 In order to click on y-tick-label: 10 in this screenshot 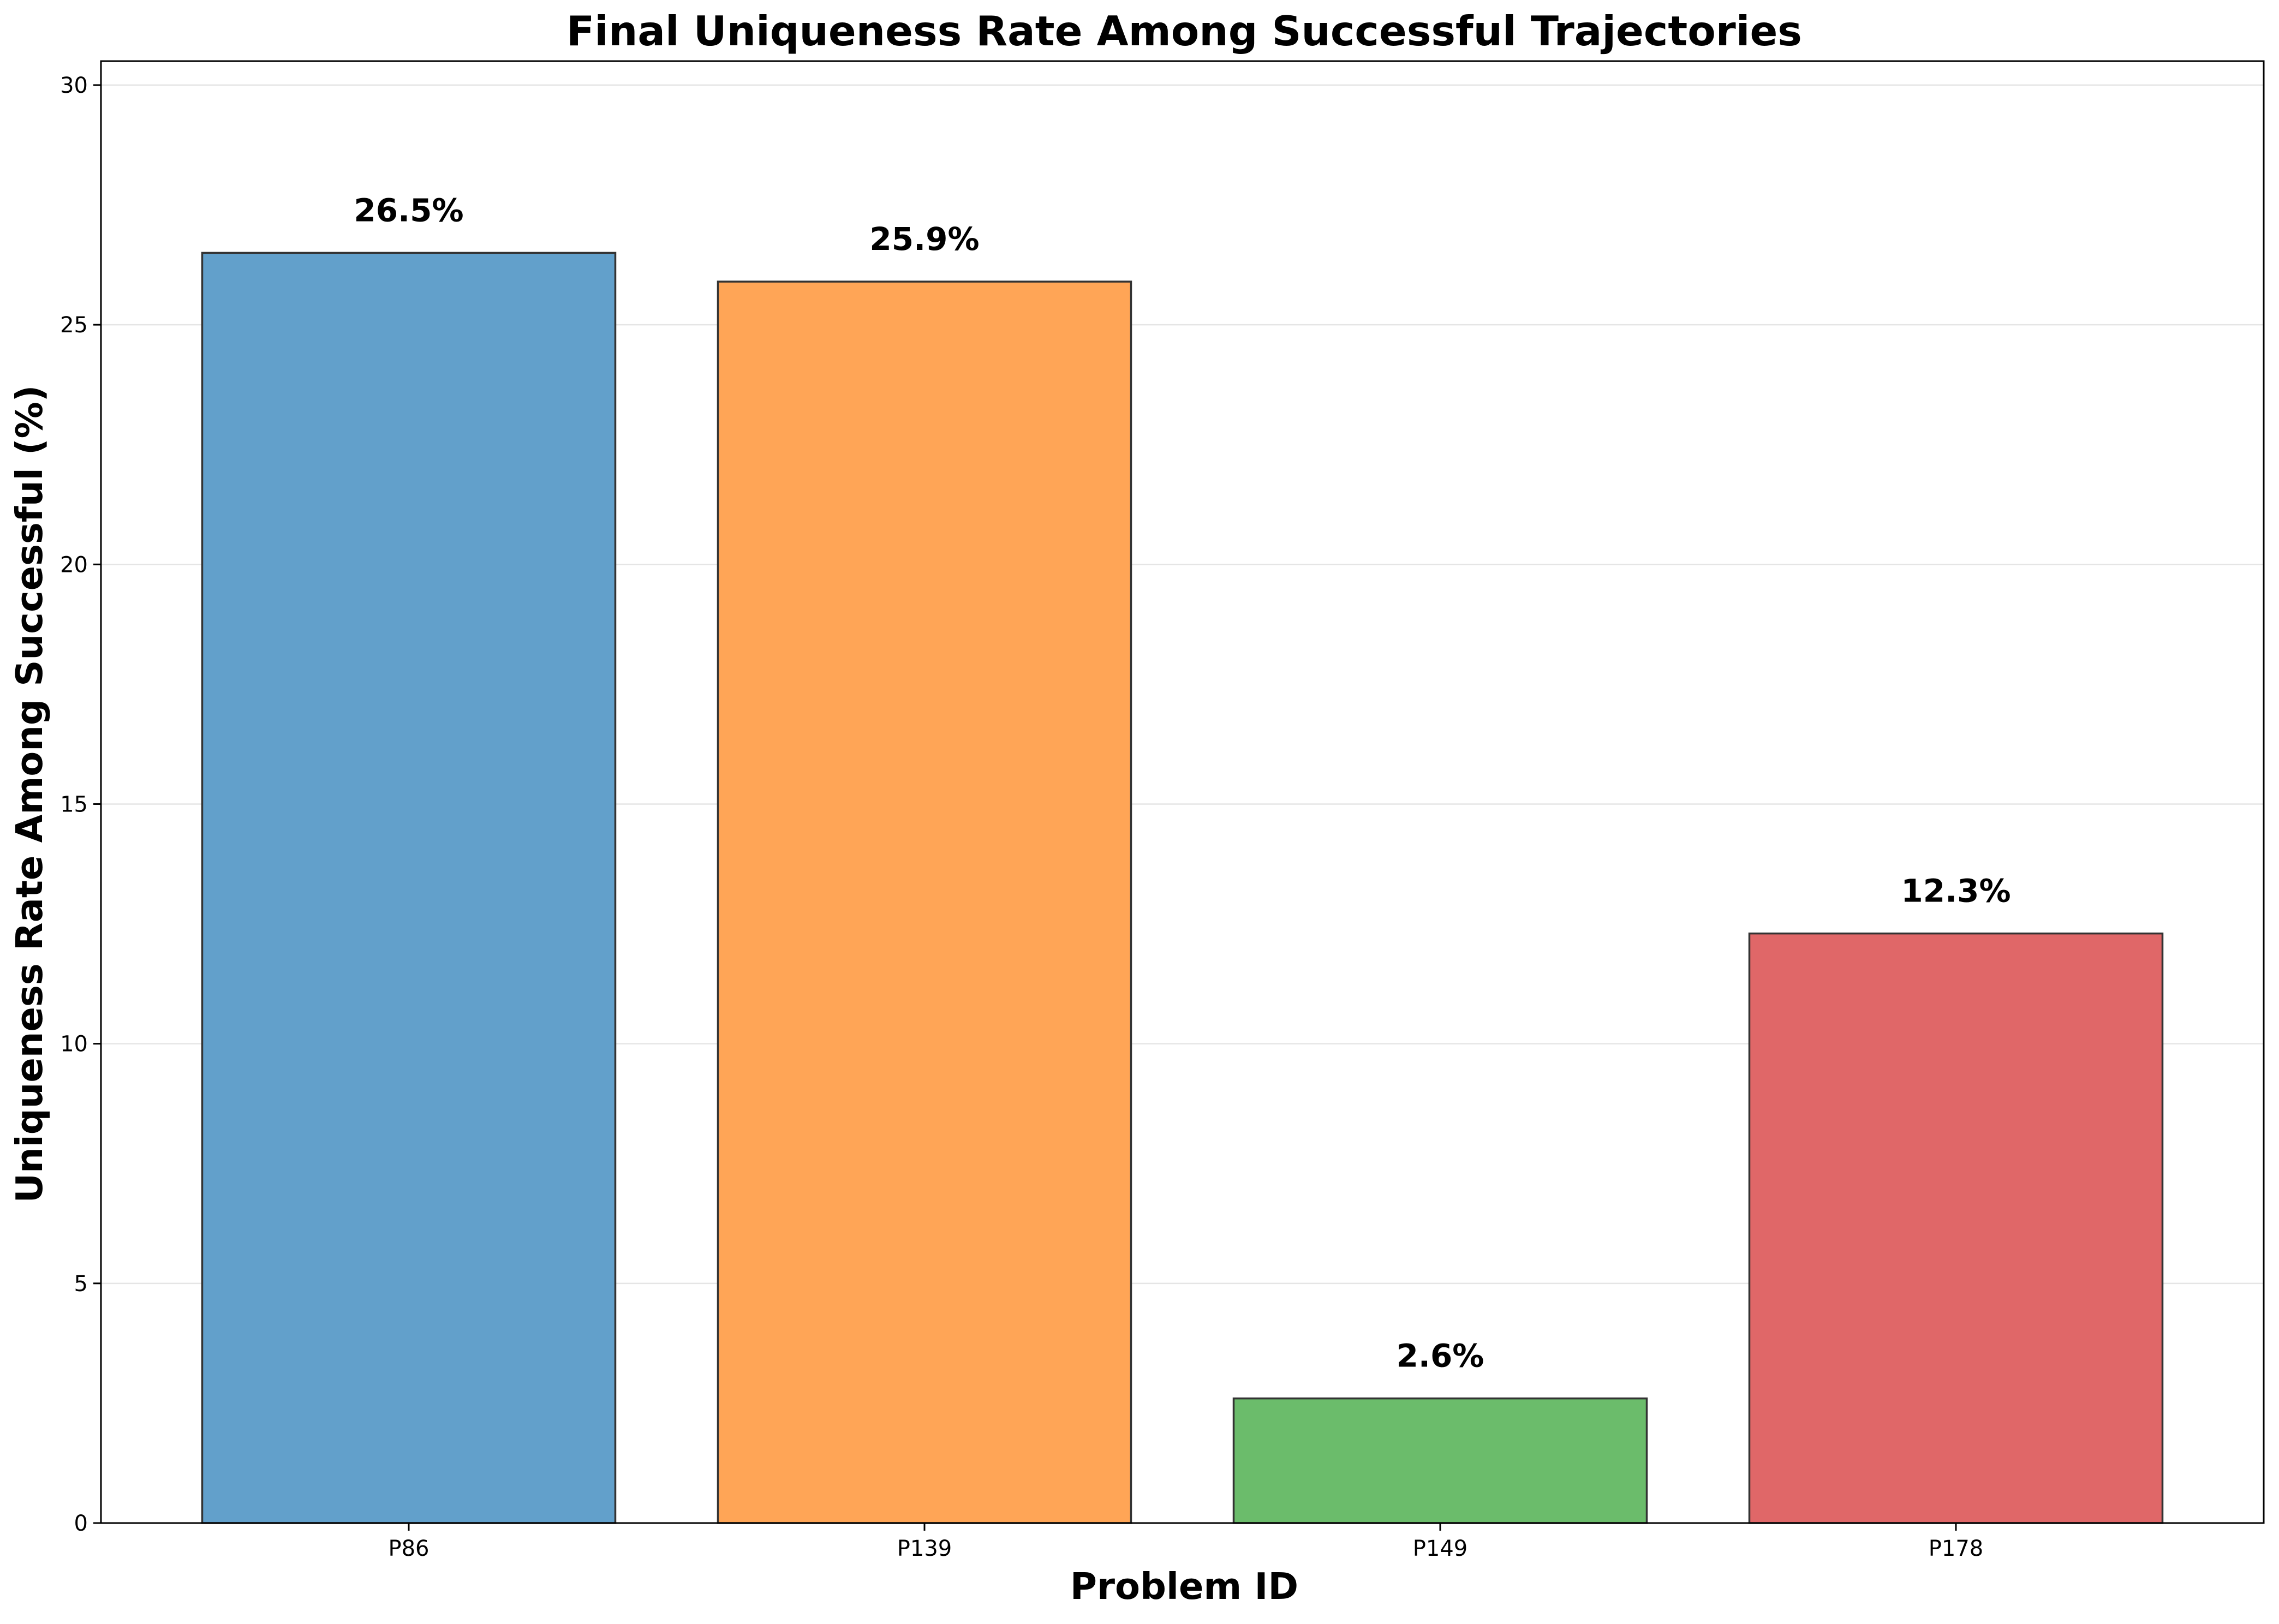, I will do `click(74, 1044)`.